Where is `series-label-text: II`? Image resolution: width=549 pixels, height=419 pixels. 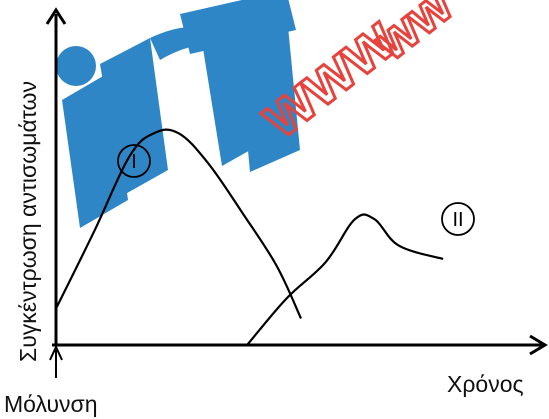
series-label-text: II is located at coordinates (457, 220).